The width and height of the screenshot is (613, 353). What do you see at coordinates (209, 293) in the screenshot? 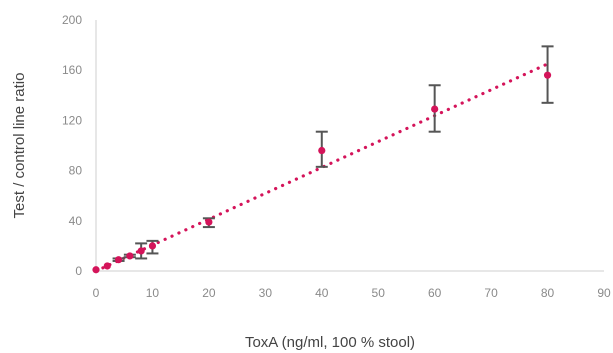
I see `x-tick-label: 20` at bounding box center [209, 293].